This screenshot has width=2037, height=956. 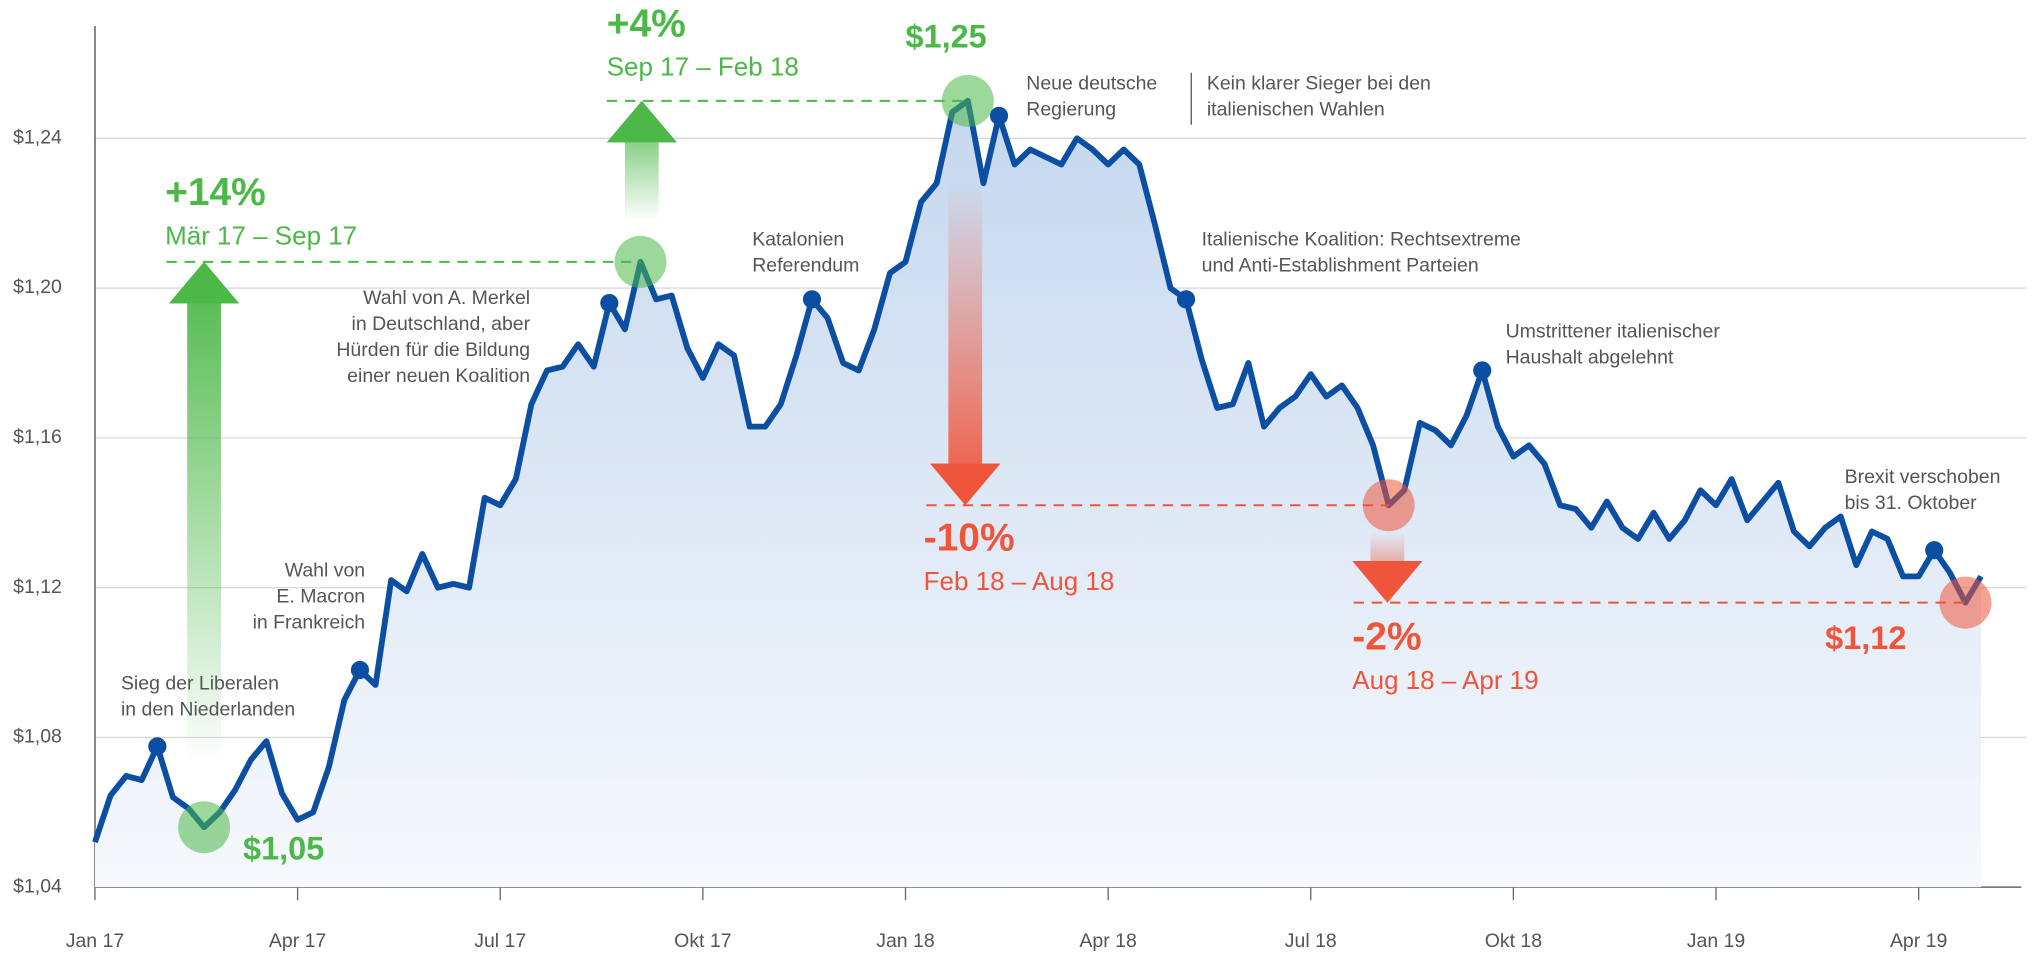 I want to click on annotation: einer neuen Koalition, so click(x=438, y=376).